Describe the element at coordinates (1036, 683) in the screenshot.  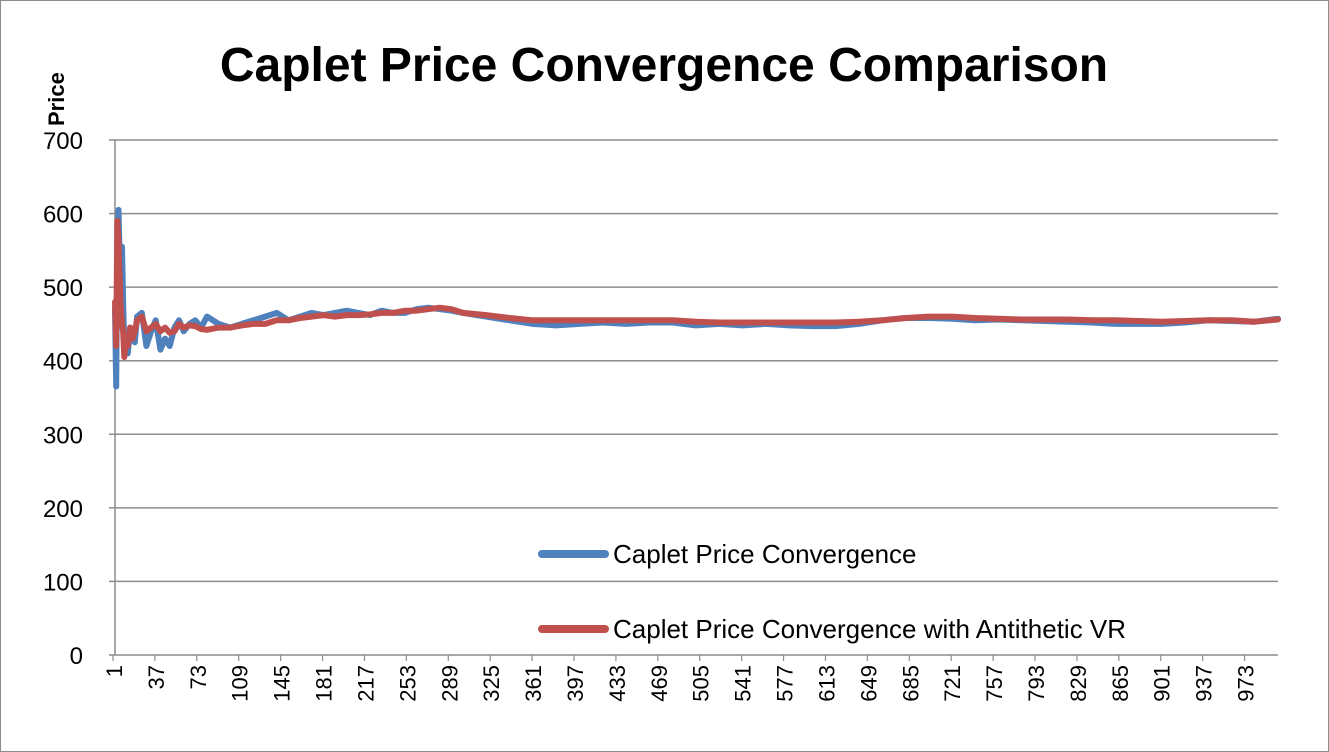
I see `x-tick-label: 793` at that location.